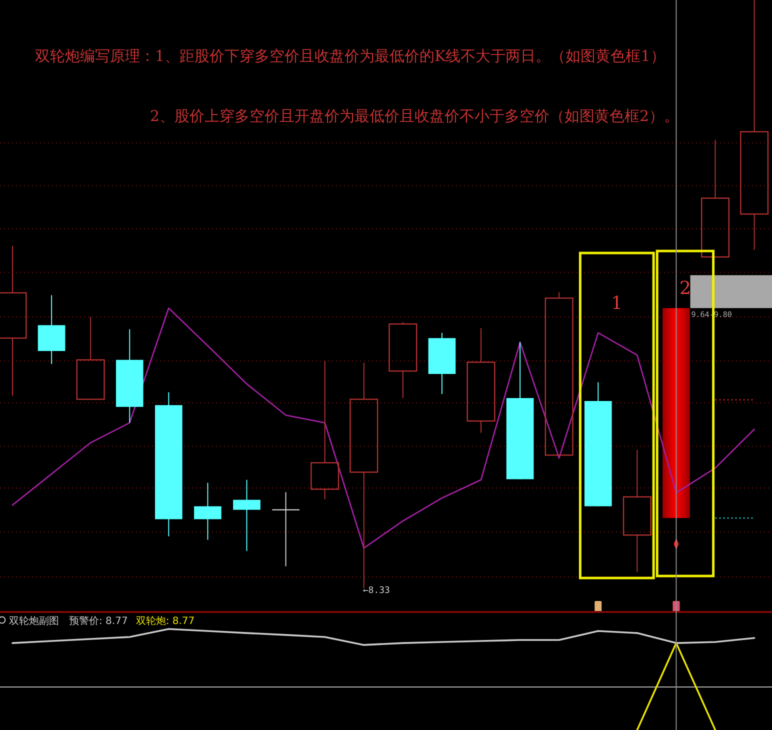 This screenshot has height=730, width=772. I want to click on annotation: 1, so click(617, 303).